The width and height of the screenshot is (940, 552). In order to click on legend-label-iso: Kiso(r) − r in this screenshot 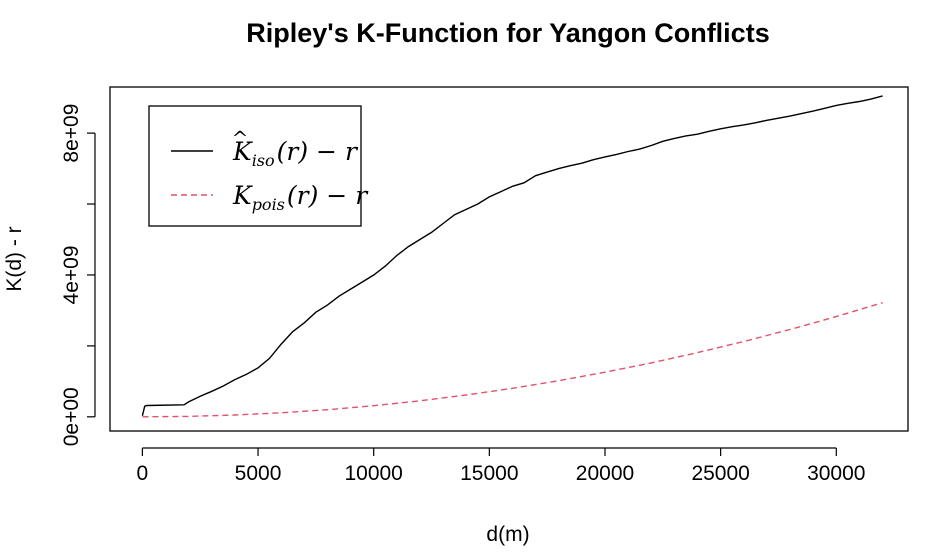, I will do `click(295, 153)`.